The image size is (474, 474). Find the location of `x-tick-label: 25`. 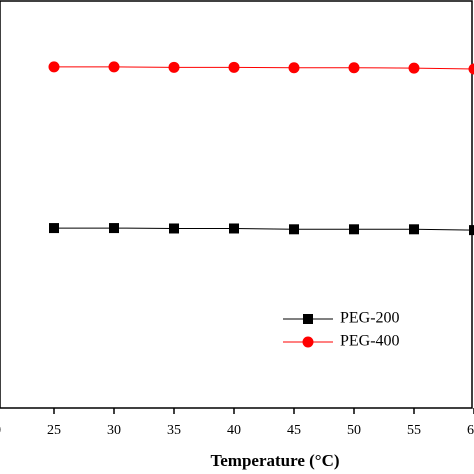

x-tick-label: 25 is located at coordinates (54, 430).